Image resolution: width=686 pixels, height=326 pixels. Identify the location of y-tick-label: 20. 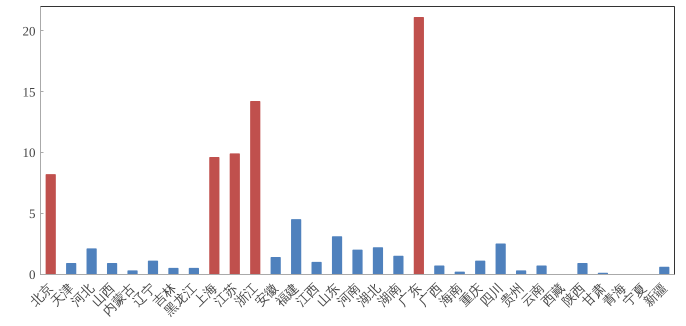
(29, 30).